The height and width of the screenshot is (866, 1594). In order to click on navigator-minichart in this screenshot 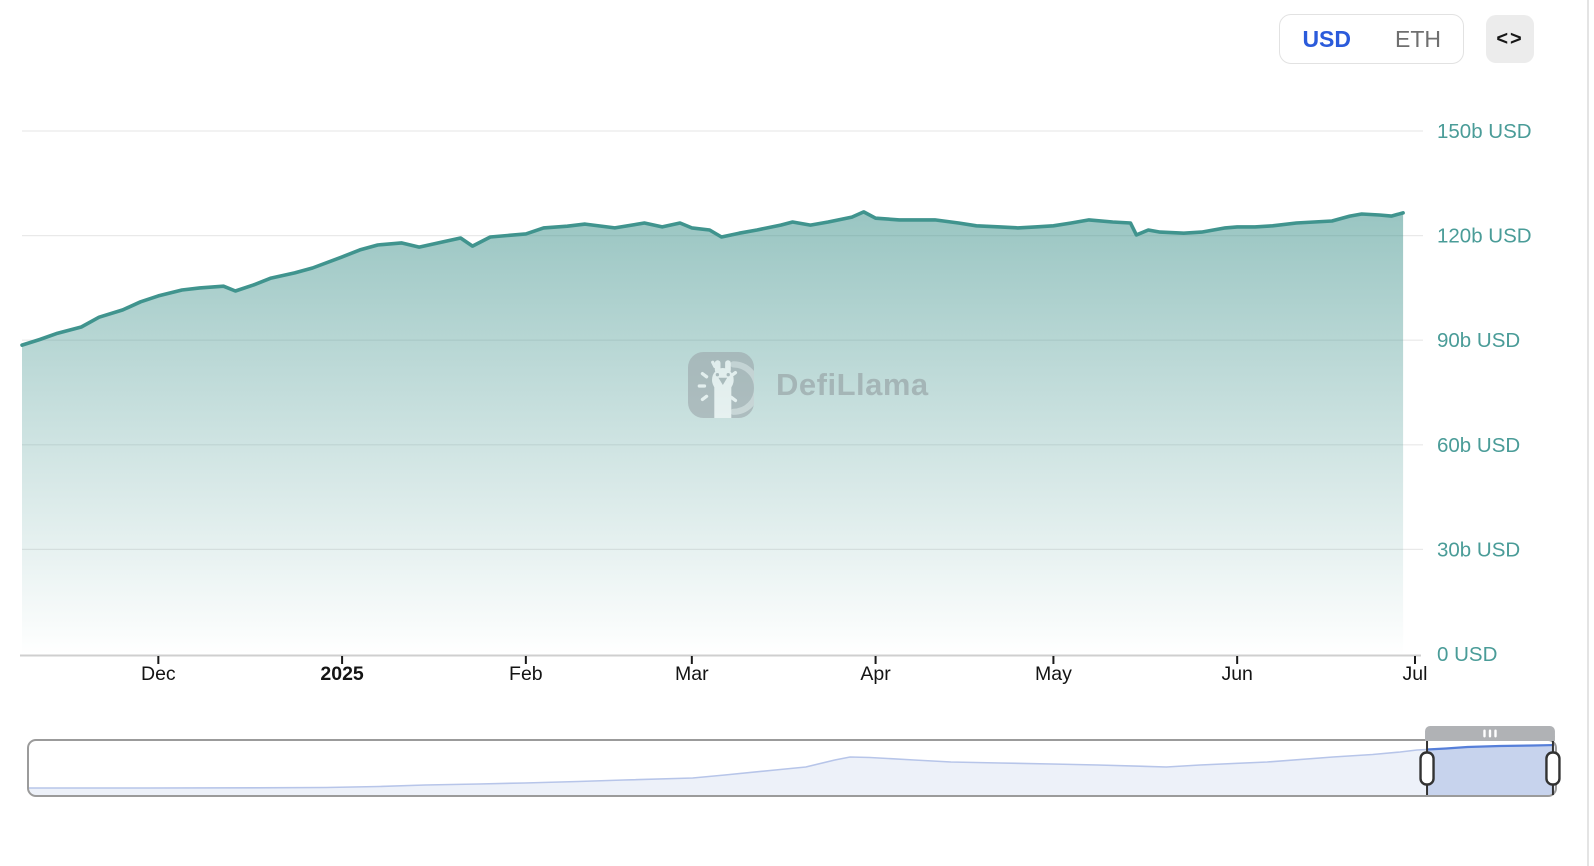, I will do `click(792, 769)`.